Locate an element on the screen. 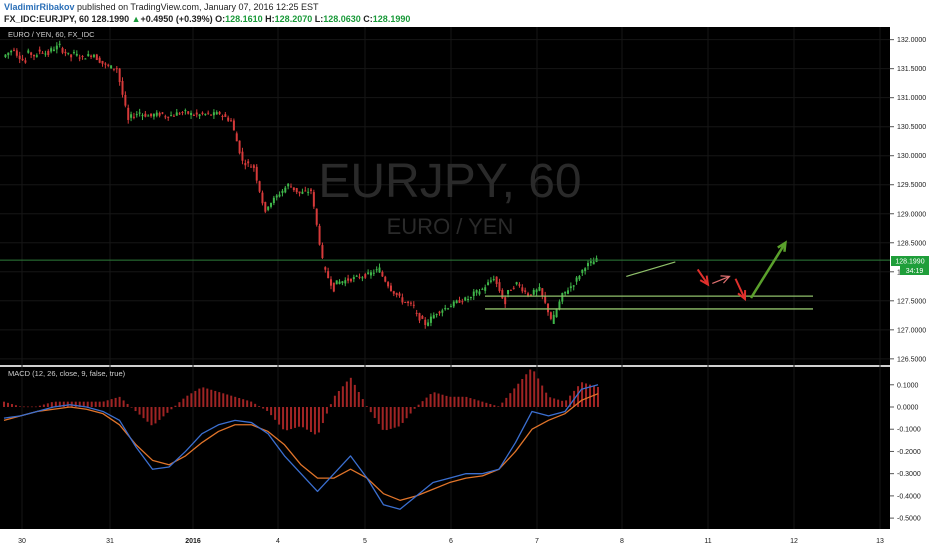  macd-legend: MACD (12, 26, close, 9, false, true) is located at coordinates (67, 373).